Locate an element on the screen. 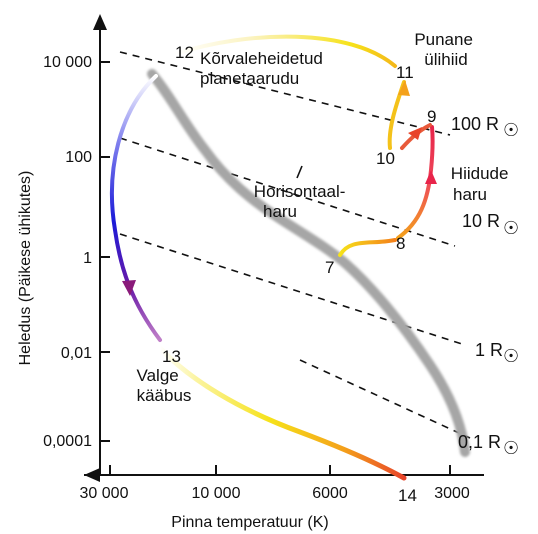 Image resolution: width=538 pixels, height=534 pixels. x-ticks is located at coordinates (280, 470).